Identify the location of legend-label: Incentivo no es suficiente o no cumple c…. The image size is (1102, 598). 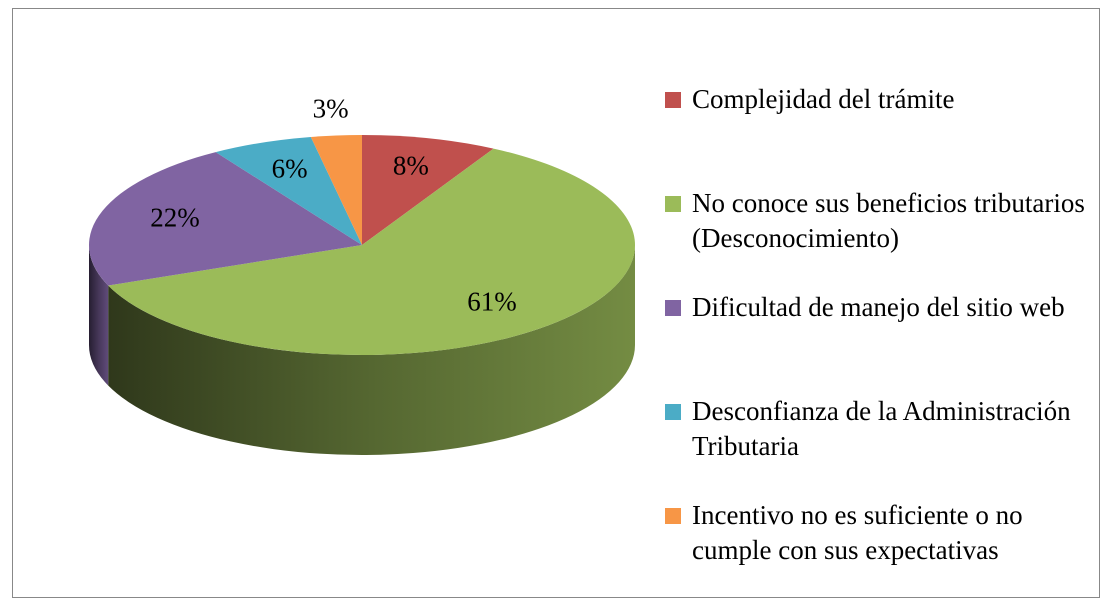
(857, 532).